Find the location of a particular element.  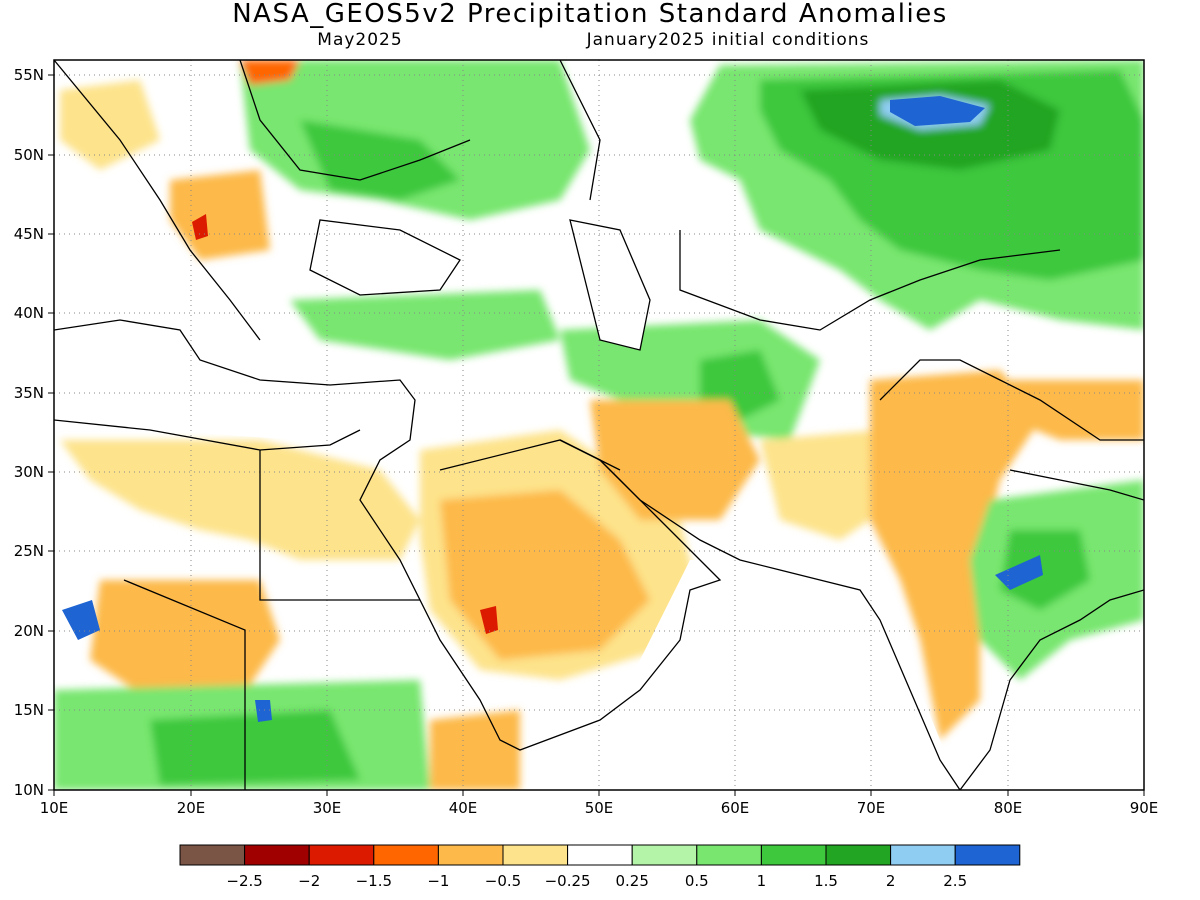

initial-conditions-label: January2025 initial conditions is located at coordinates (728, 40).